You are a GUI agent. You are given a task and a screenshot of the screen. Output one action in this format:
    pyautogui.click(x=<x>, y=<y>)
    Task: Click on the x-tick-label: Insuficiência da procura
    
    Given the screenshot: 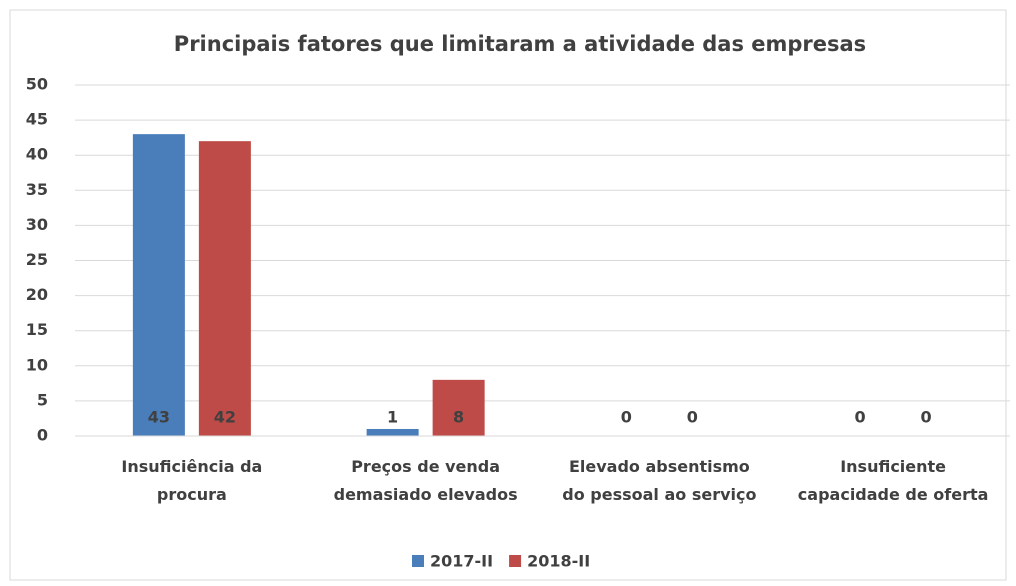 What is the action you would take?
    pyautogui.click(x=191, y=480)
    